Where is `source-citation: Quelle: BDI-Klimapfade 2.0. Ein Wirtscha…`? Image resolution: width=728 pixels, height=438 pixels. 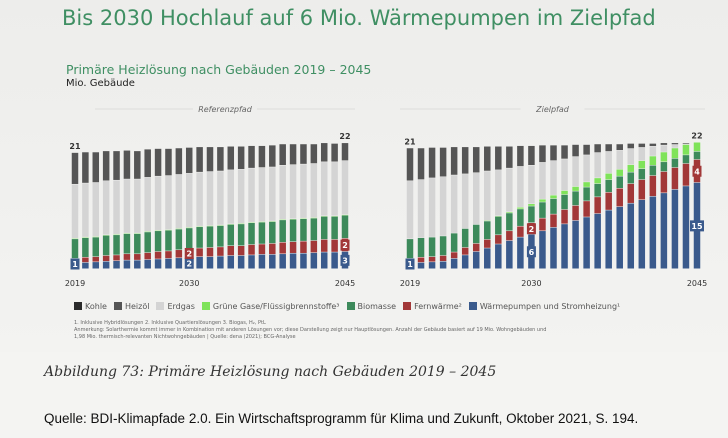
source-citation: Quelle: BDI-Klimapfade 2.0. Ein Wirtscha… is located at coordinates (341, 418).